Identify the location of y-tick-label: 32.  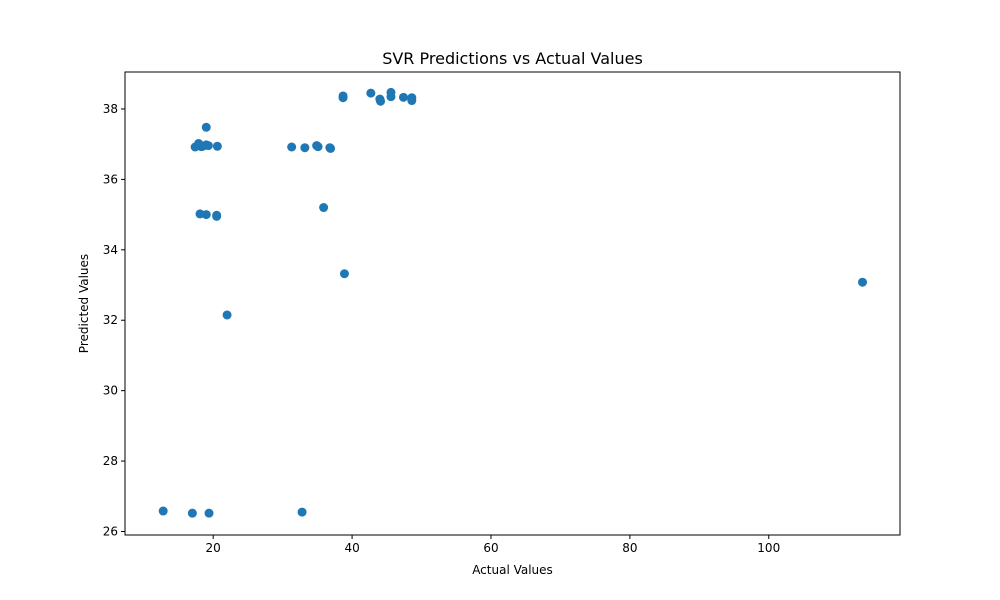
(110, 320).